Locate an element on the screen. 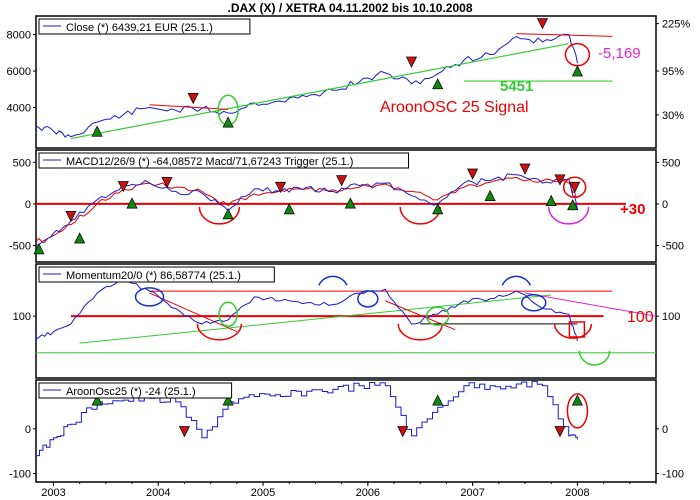  momentum-magenta-line is located at coordinates (590, 304).